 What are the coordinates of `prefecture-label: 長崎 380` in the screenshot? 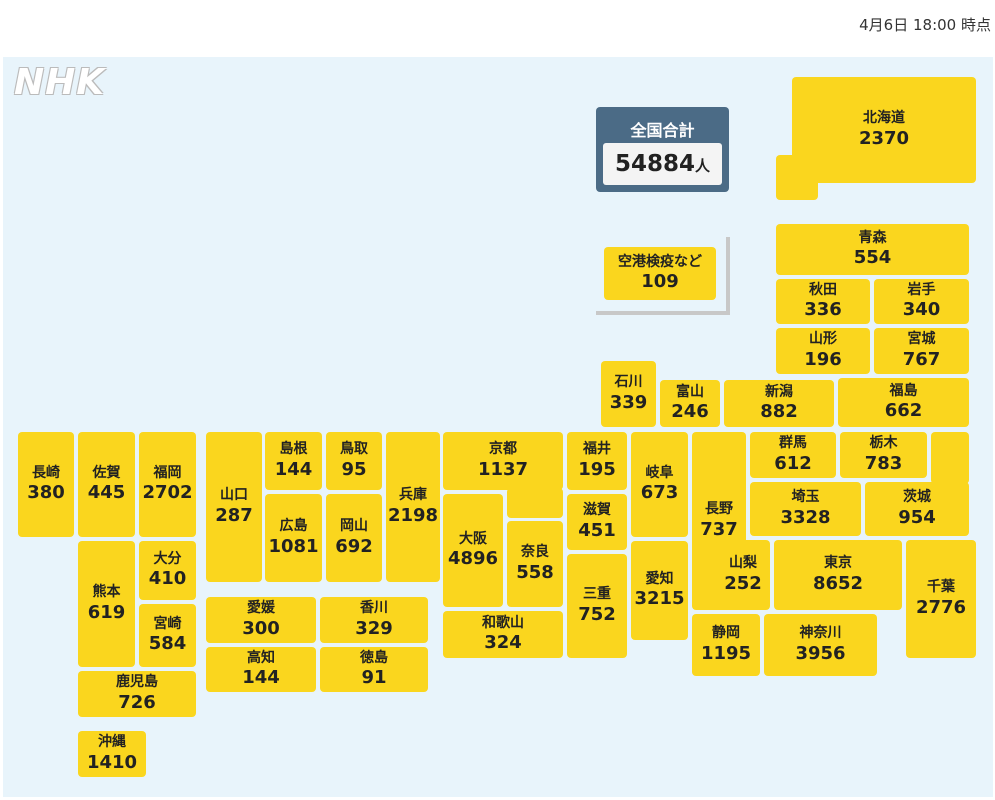 It's located at (46, 484).